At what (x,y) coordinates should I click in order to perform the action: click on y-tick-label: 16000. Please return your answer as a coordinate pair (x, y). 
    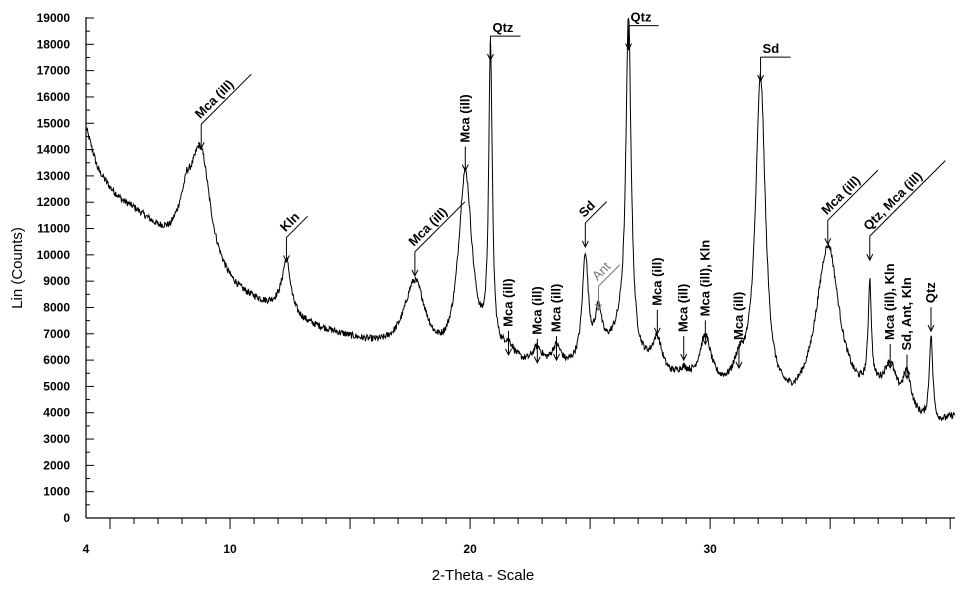
    Looking at the image, I should click on (54, 97).